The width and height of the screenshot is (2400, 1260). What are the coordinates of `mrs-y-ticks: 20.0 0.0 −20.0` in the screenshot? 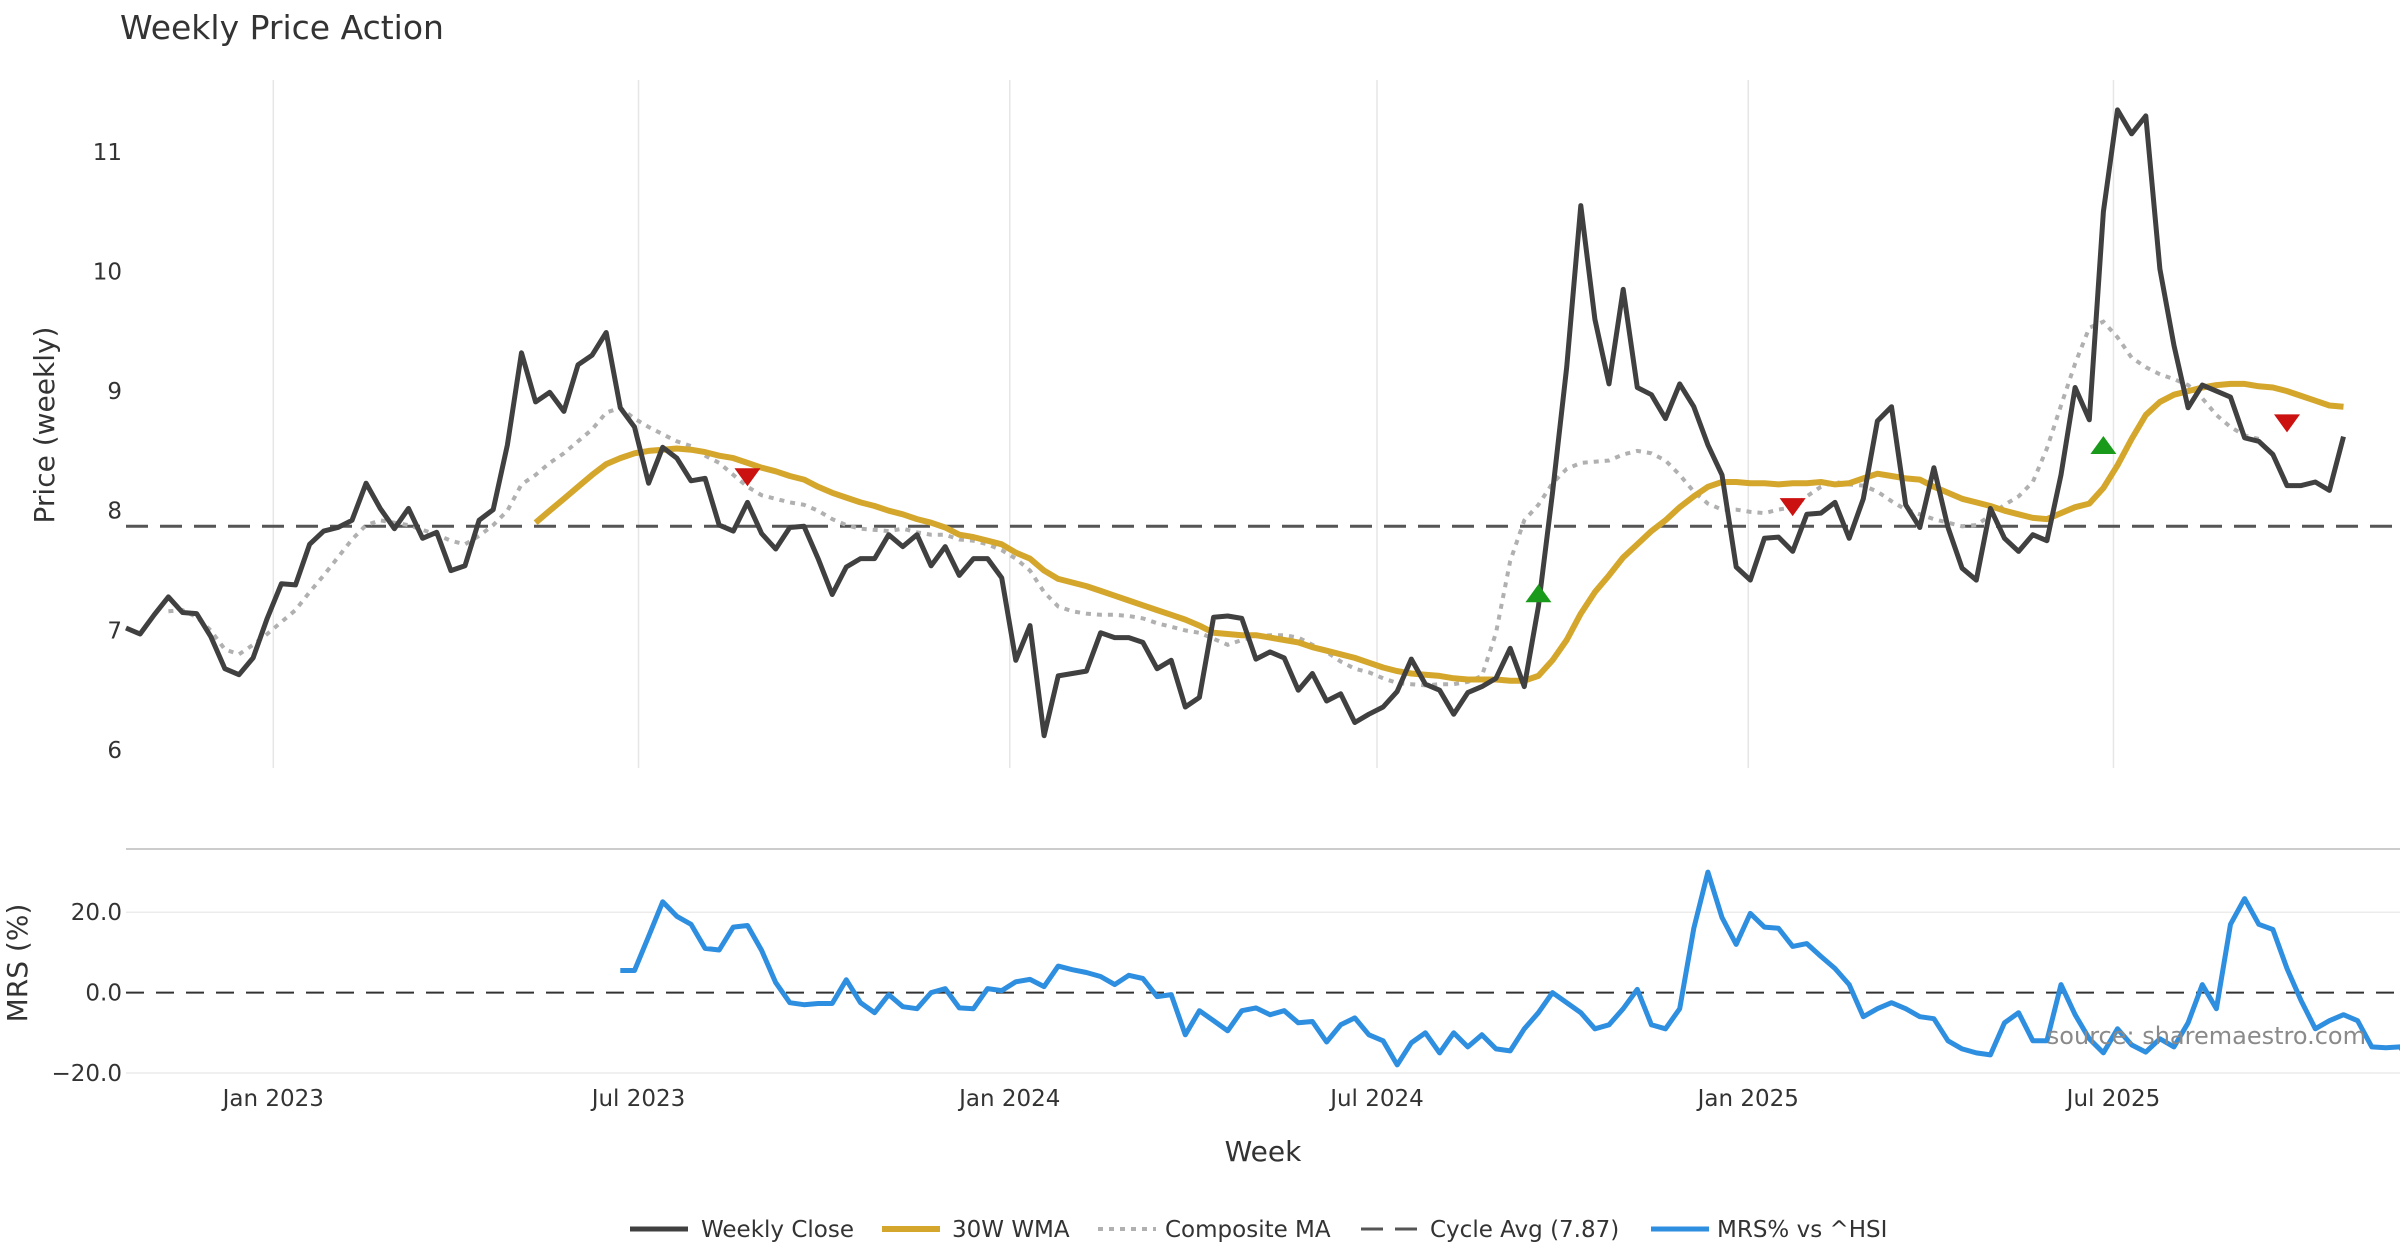 It's located at (87, 993).